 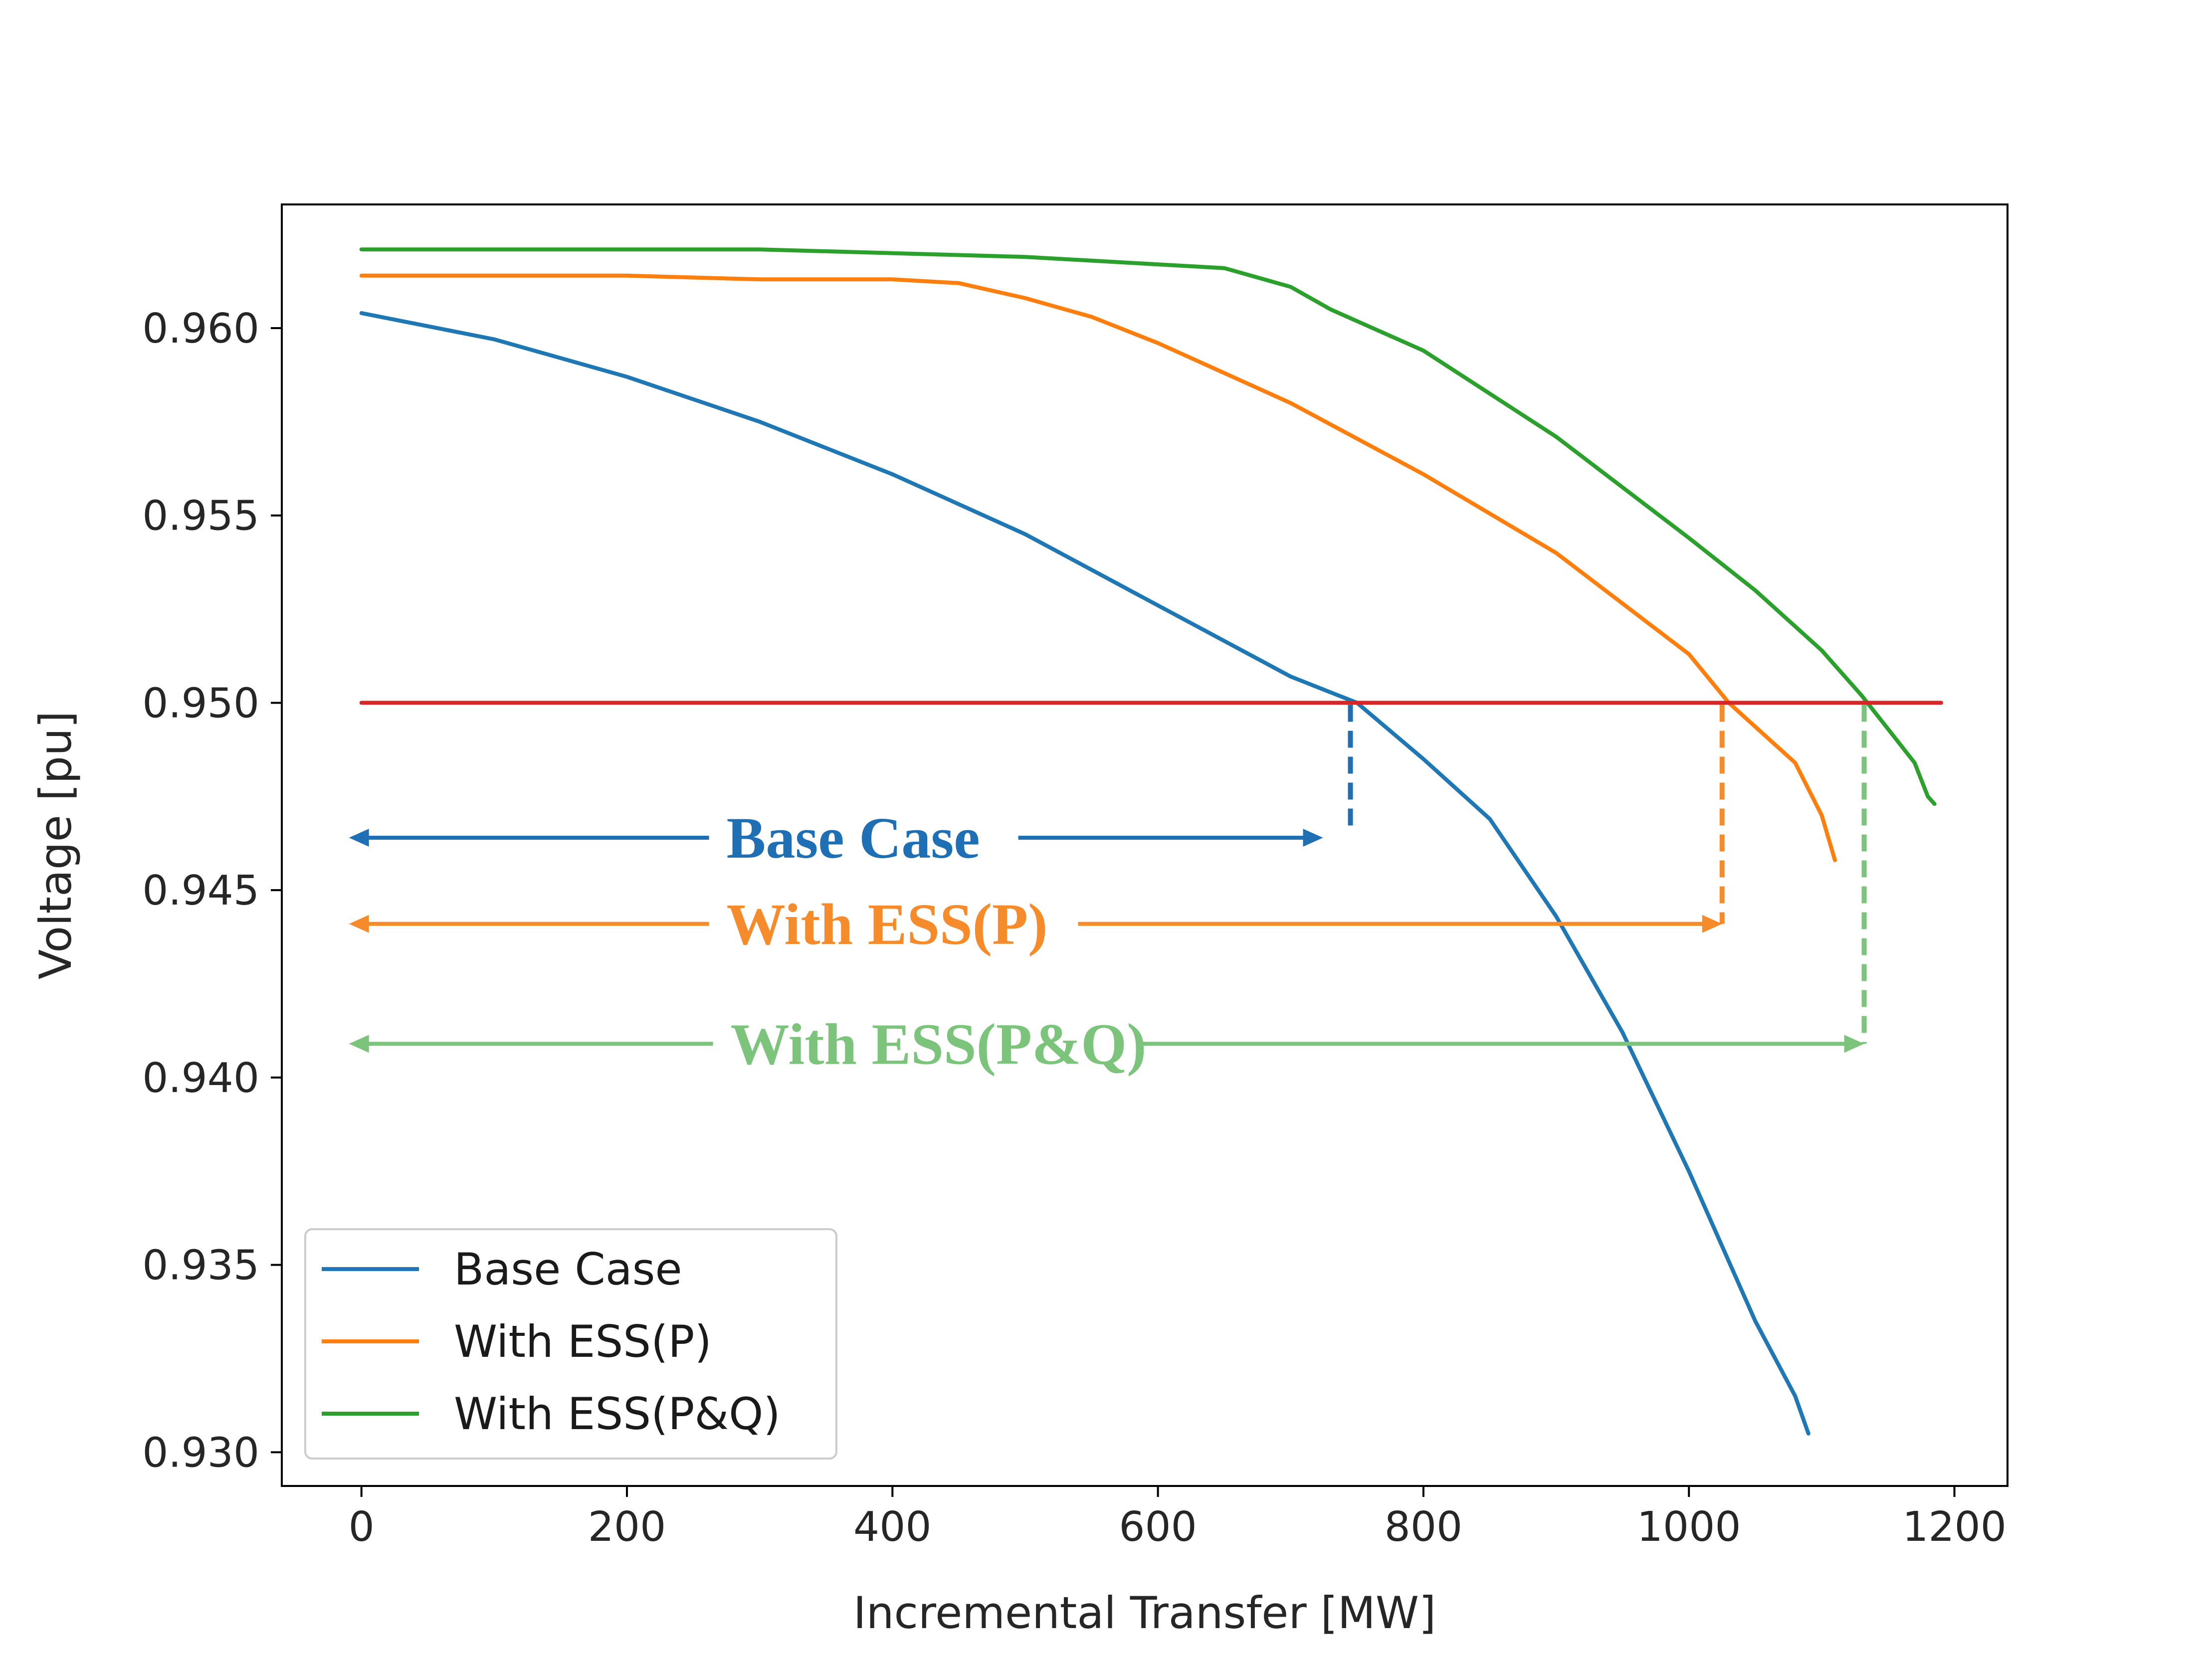 I want to click on x-tick-label: 0, so click(x=362, y=1527).